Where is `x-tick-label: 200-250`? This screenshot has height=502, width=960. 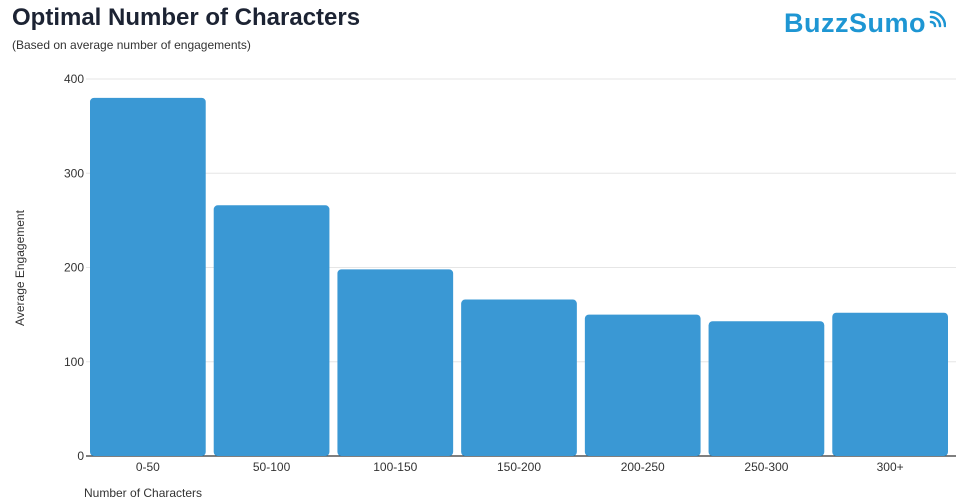 x-tick-label: 200-250 is located at coordinates (643, 467).